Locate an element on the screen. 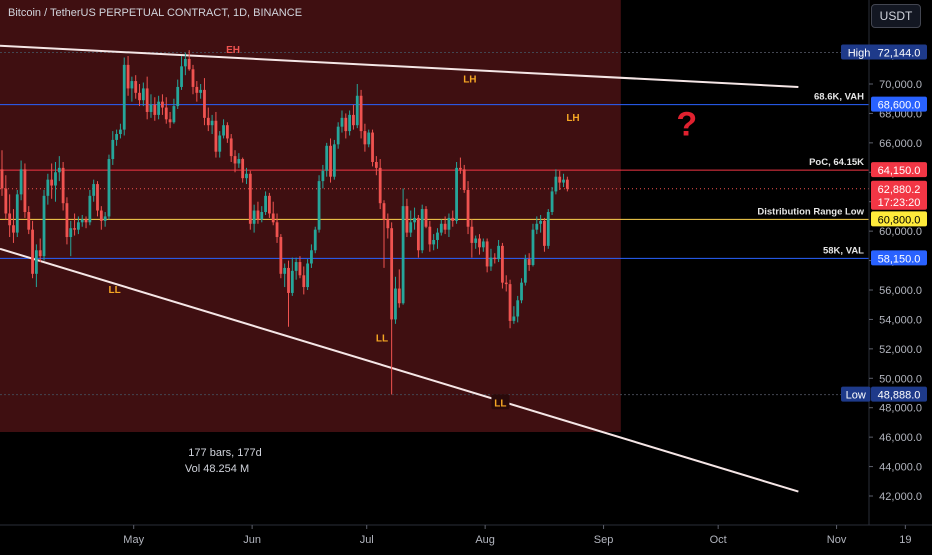 This screenshot has height=555, width=932. price-tick-label: 46,000.0 is located at coordinates (900, 438).